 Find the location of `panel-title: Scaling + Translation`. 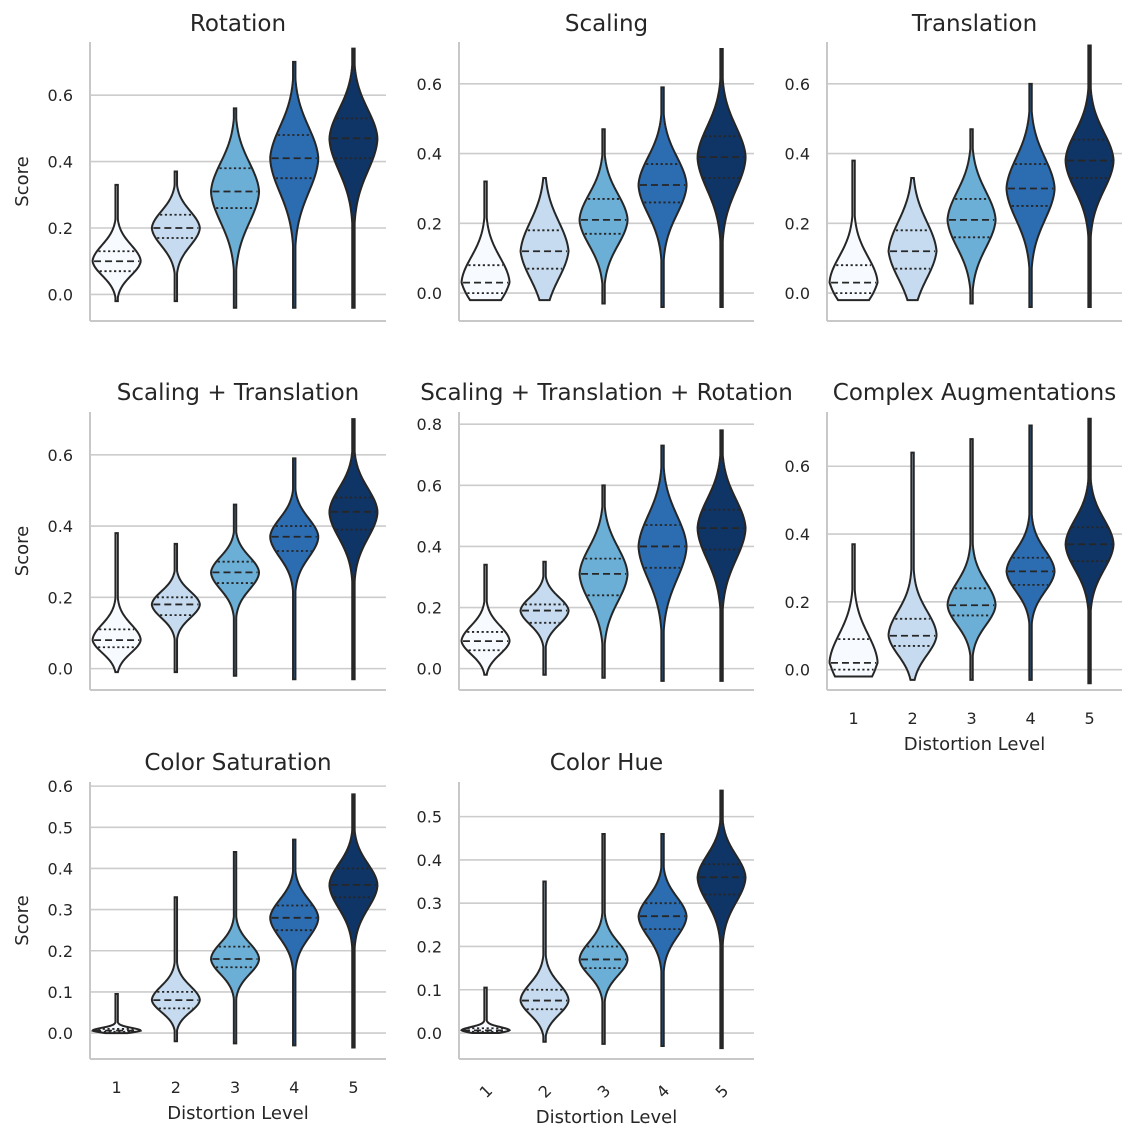

panel-title: Scaling + Translation is located at coordinates (238, 393).